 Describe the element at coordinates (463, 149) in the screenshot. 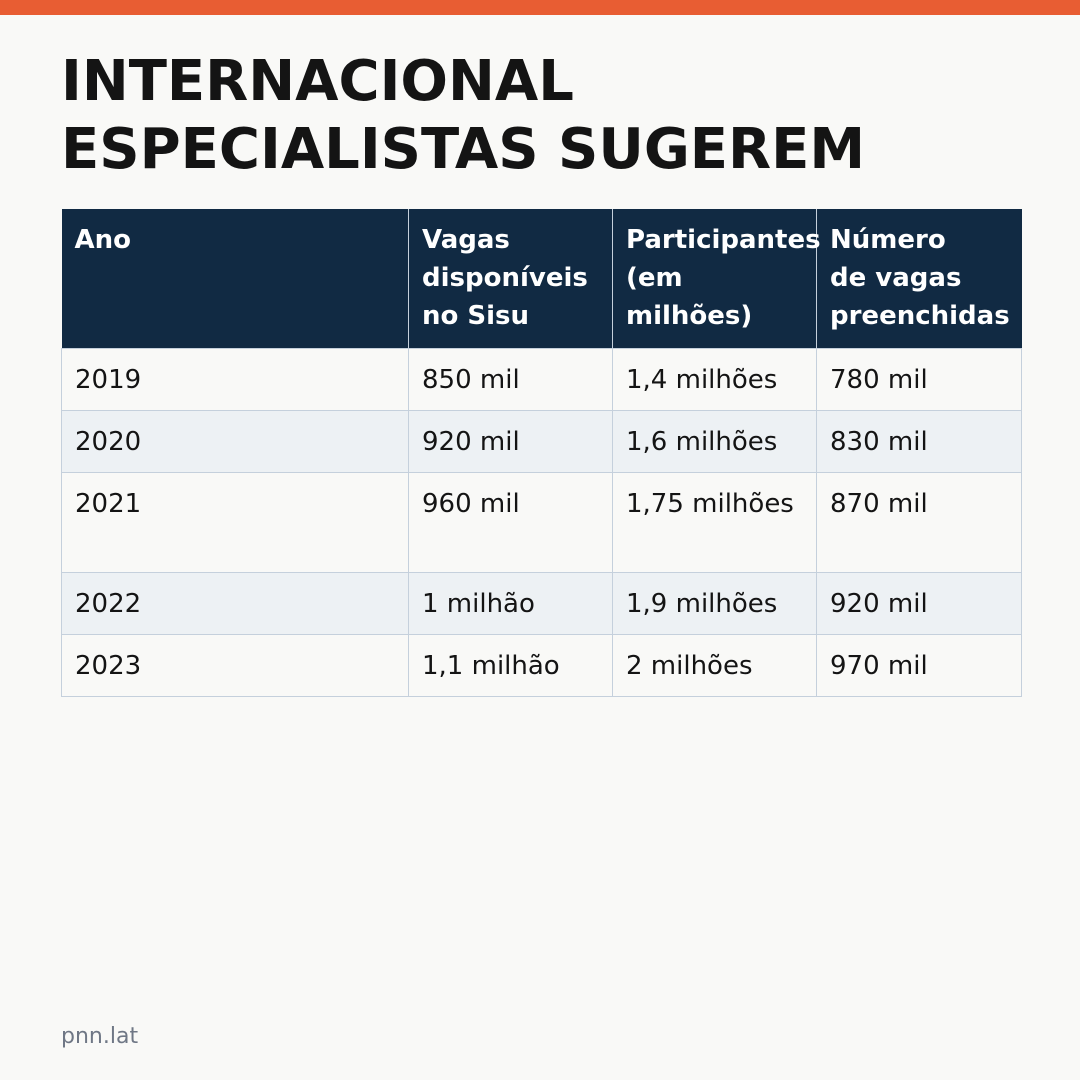

I see `title-line-2: ESPECIALISTAS SUGEREM` at that location.